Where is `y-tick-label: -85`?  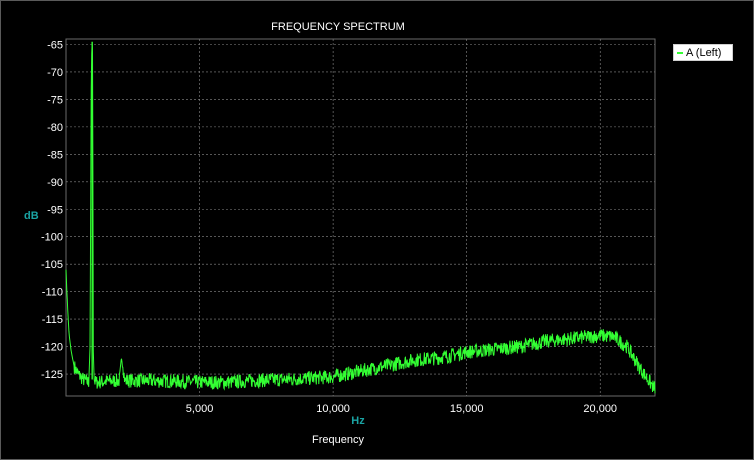
y-tick-label: -85 is located at coordinates (55, 155).